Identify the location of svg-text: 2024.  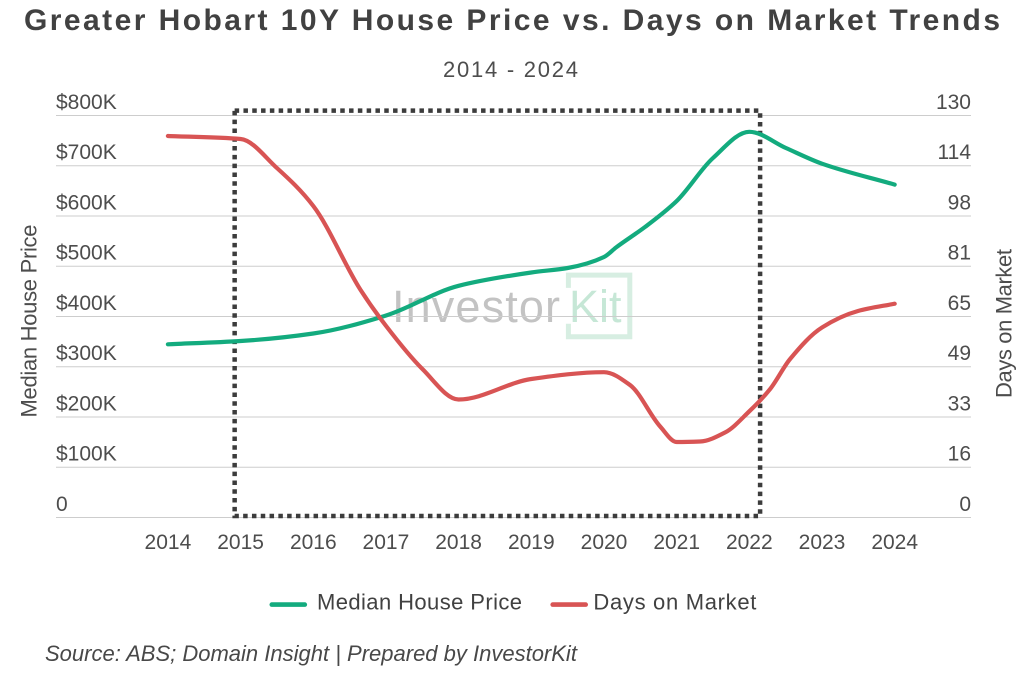
(894, 542).